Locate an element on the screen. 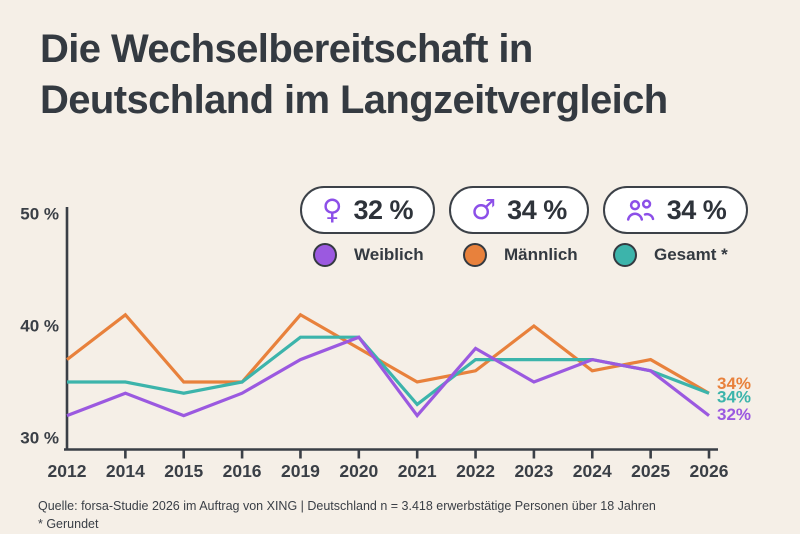 The width and height of the screenshot is (800, 534). end-label-maennlich: 34% is located at coordinates (734, 383).